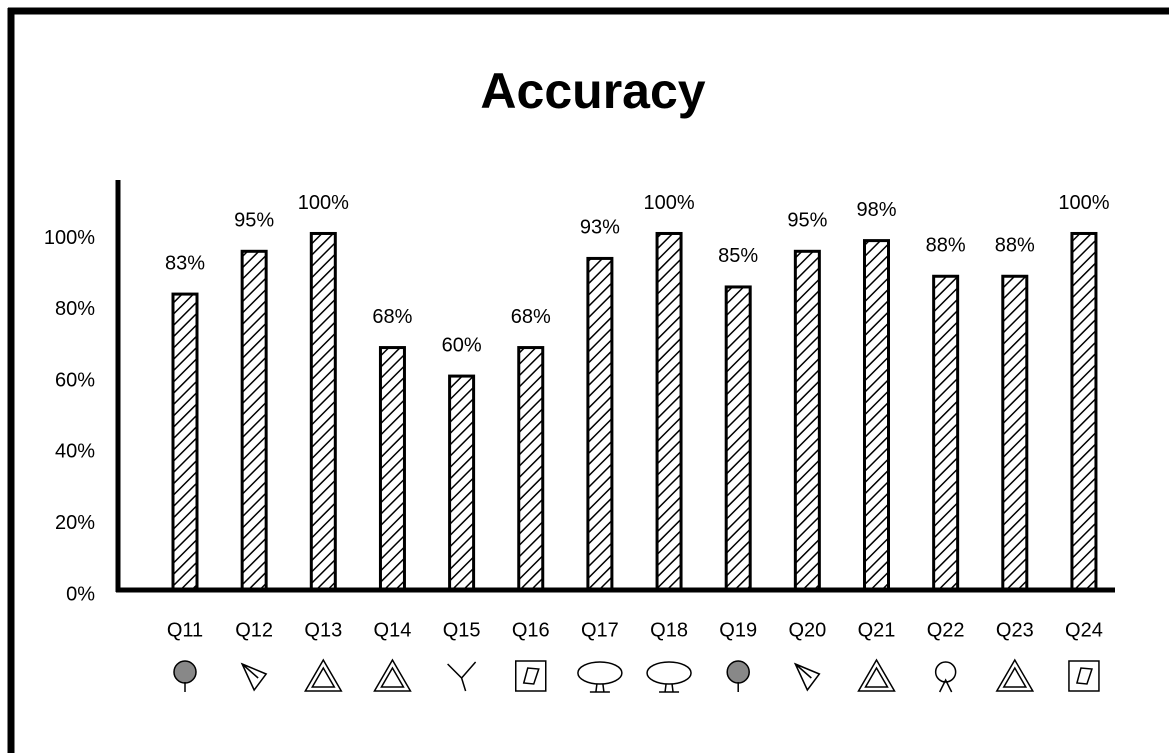  Describe the element at coordinates (592, 91) in the screenshot. I see `chart-title: Accuracy` at that location.